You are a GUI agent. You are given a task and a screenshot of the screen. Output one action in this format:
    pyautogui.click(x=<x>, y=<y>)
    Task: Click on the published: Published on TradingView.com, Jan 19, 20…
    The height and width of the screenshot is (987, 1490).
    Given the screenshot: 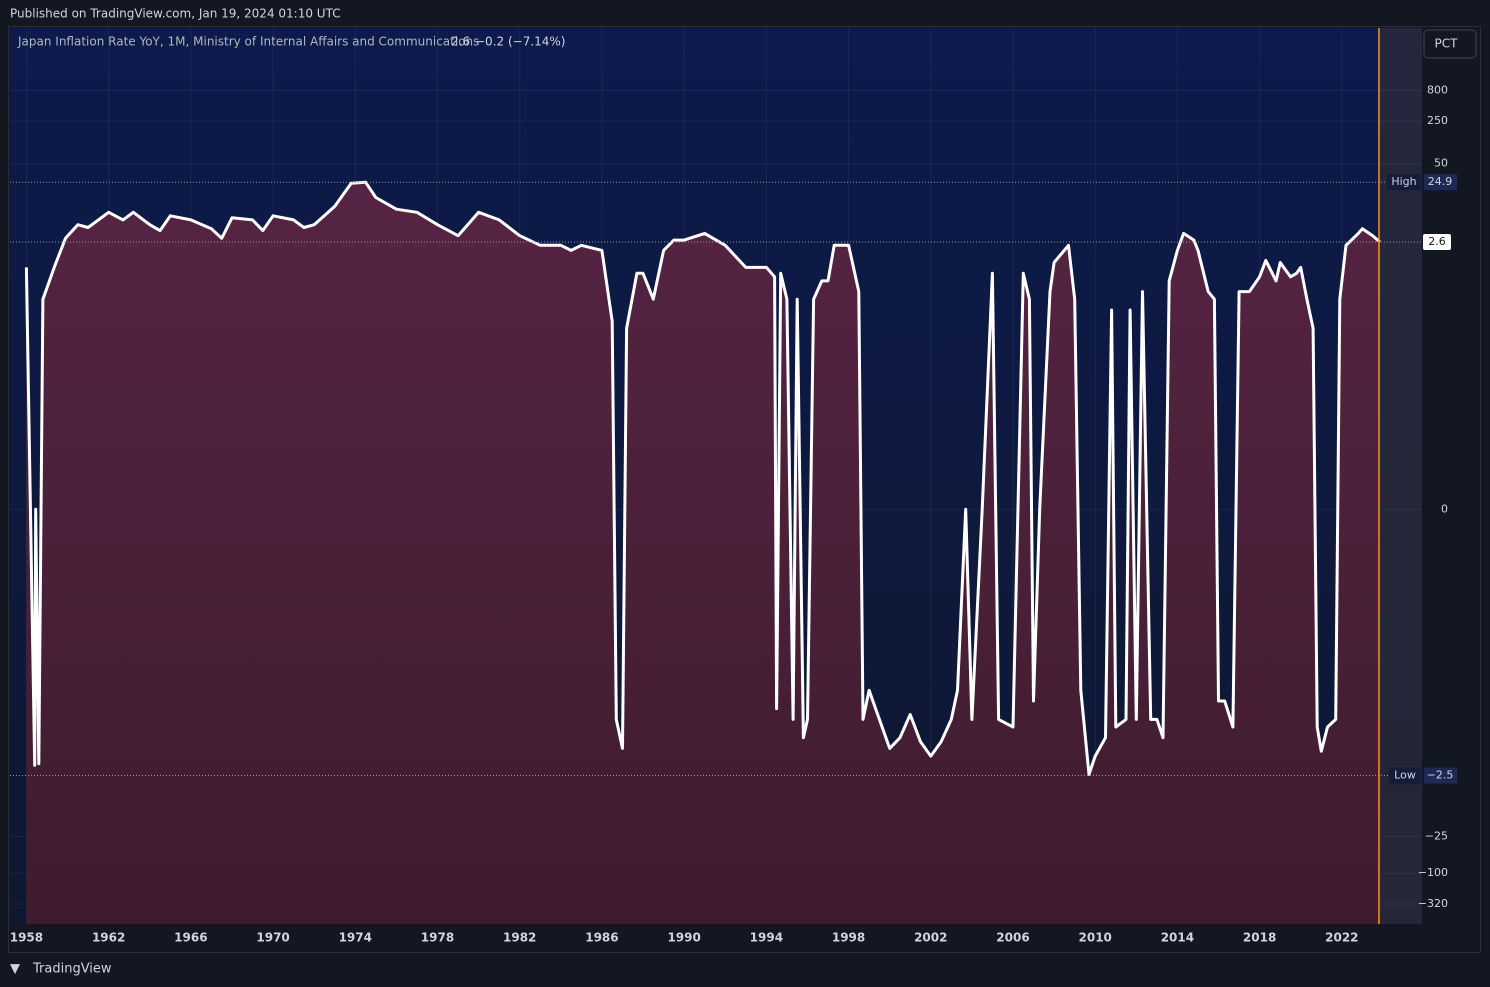 What is the action you would take?
    pyautogui.click(x=175, y=14)
    